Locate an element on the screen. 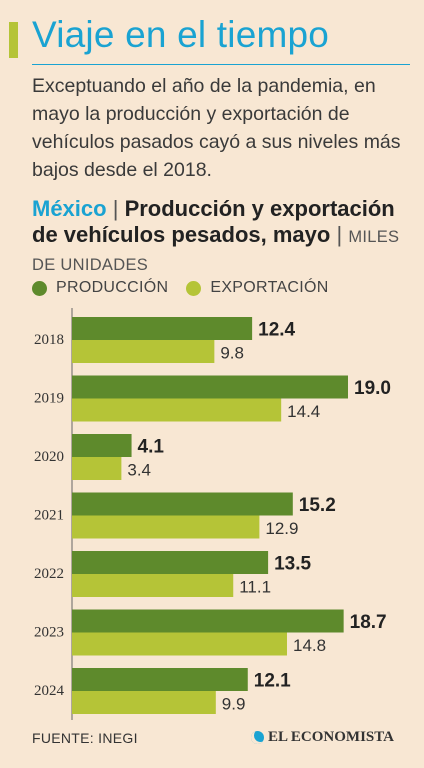 The width and height of the screenshot is (424, 768). value-label-production: 18.7 is located at coordinates (368, 622).